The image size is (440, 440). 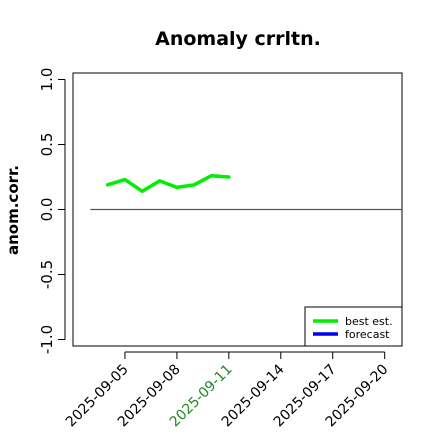 I want to click on chart-title: Anomaly crrltn., so click(x=238, y=39).